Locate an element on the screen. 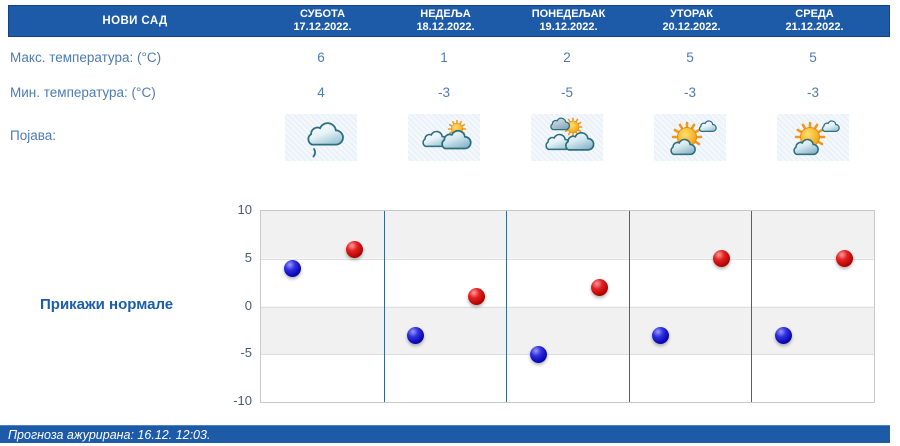 Image resolution: width=900 pixels, height=446 pixels. max-temp-value: 1 is located at coordinates (444, 57).